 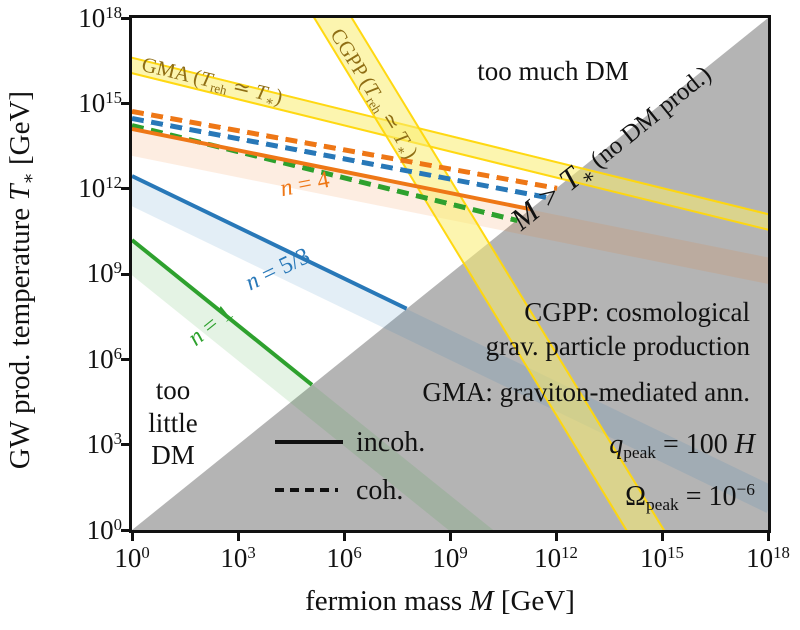 What do you see at coordinates (104, 443) in the screenshot?
I see `y-tick-label: 10³` at bounding box center [104, 443].